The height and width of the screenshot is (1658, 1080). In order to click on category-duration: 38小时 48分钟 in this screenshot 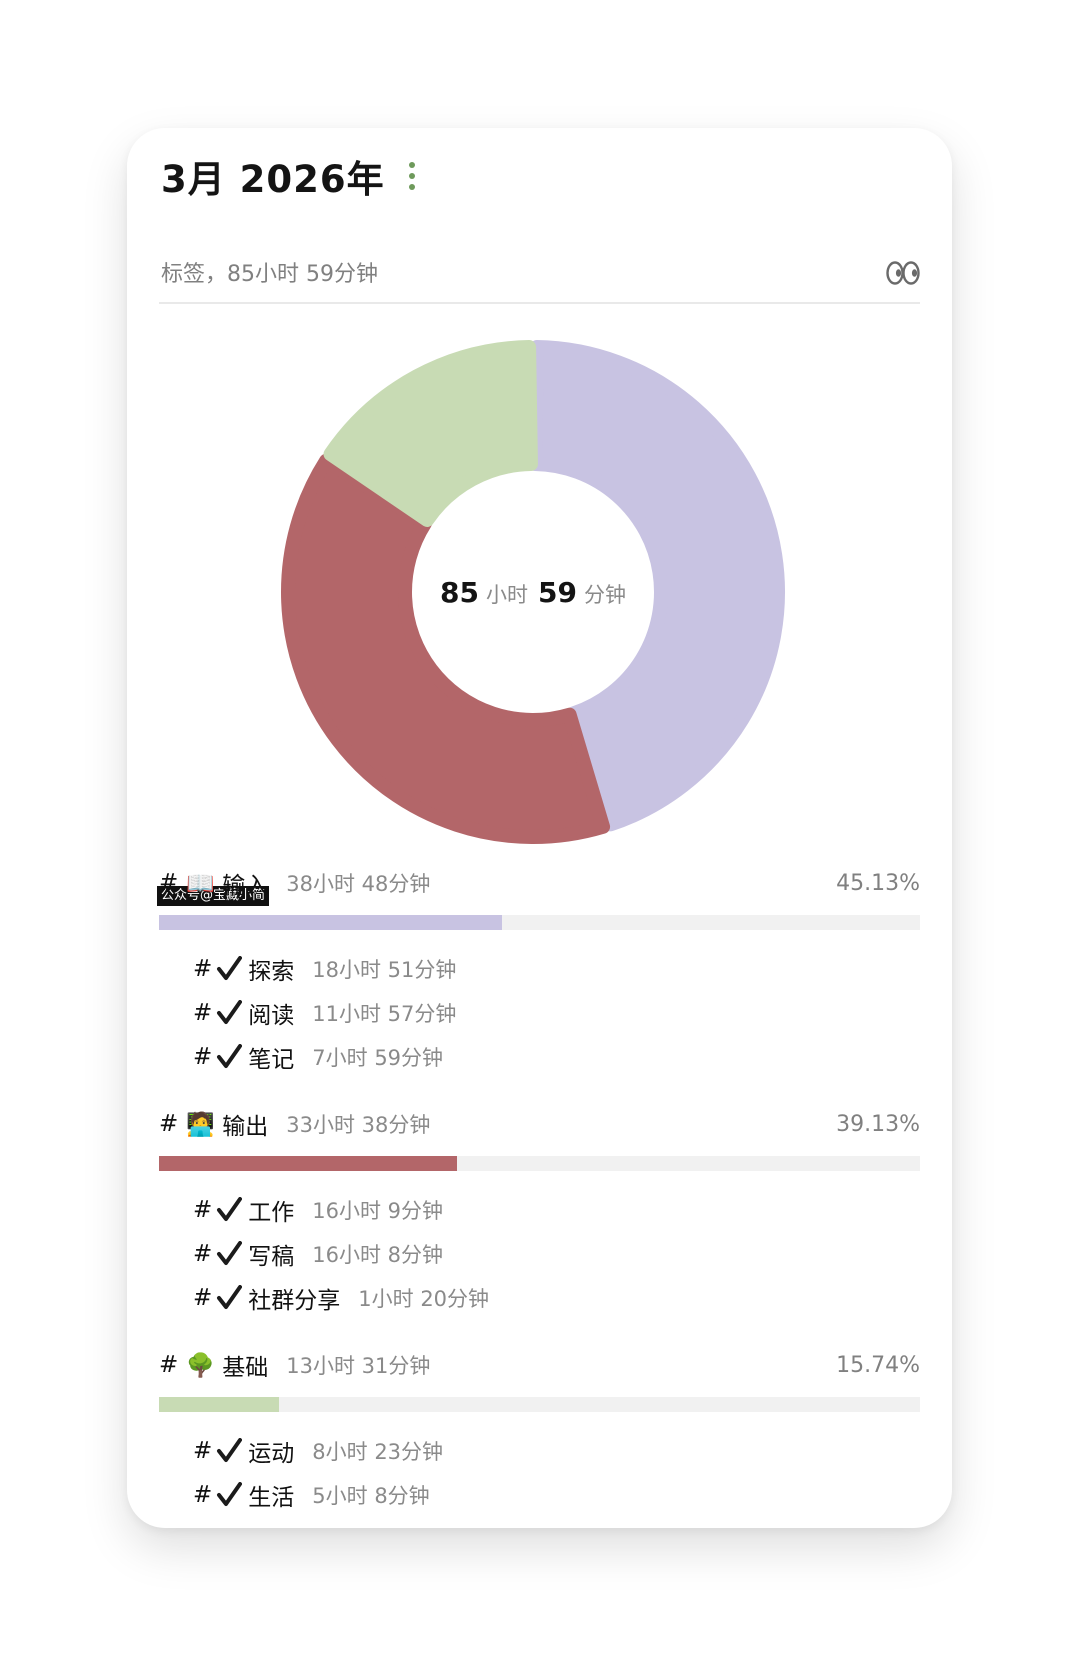, I will do `click(358, 884)`.